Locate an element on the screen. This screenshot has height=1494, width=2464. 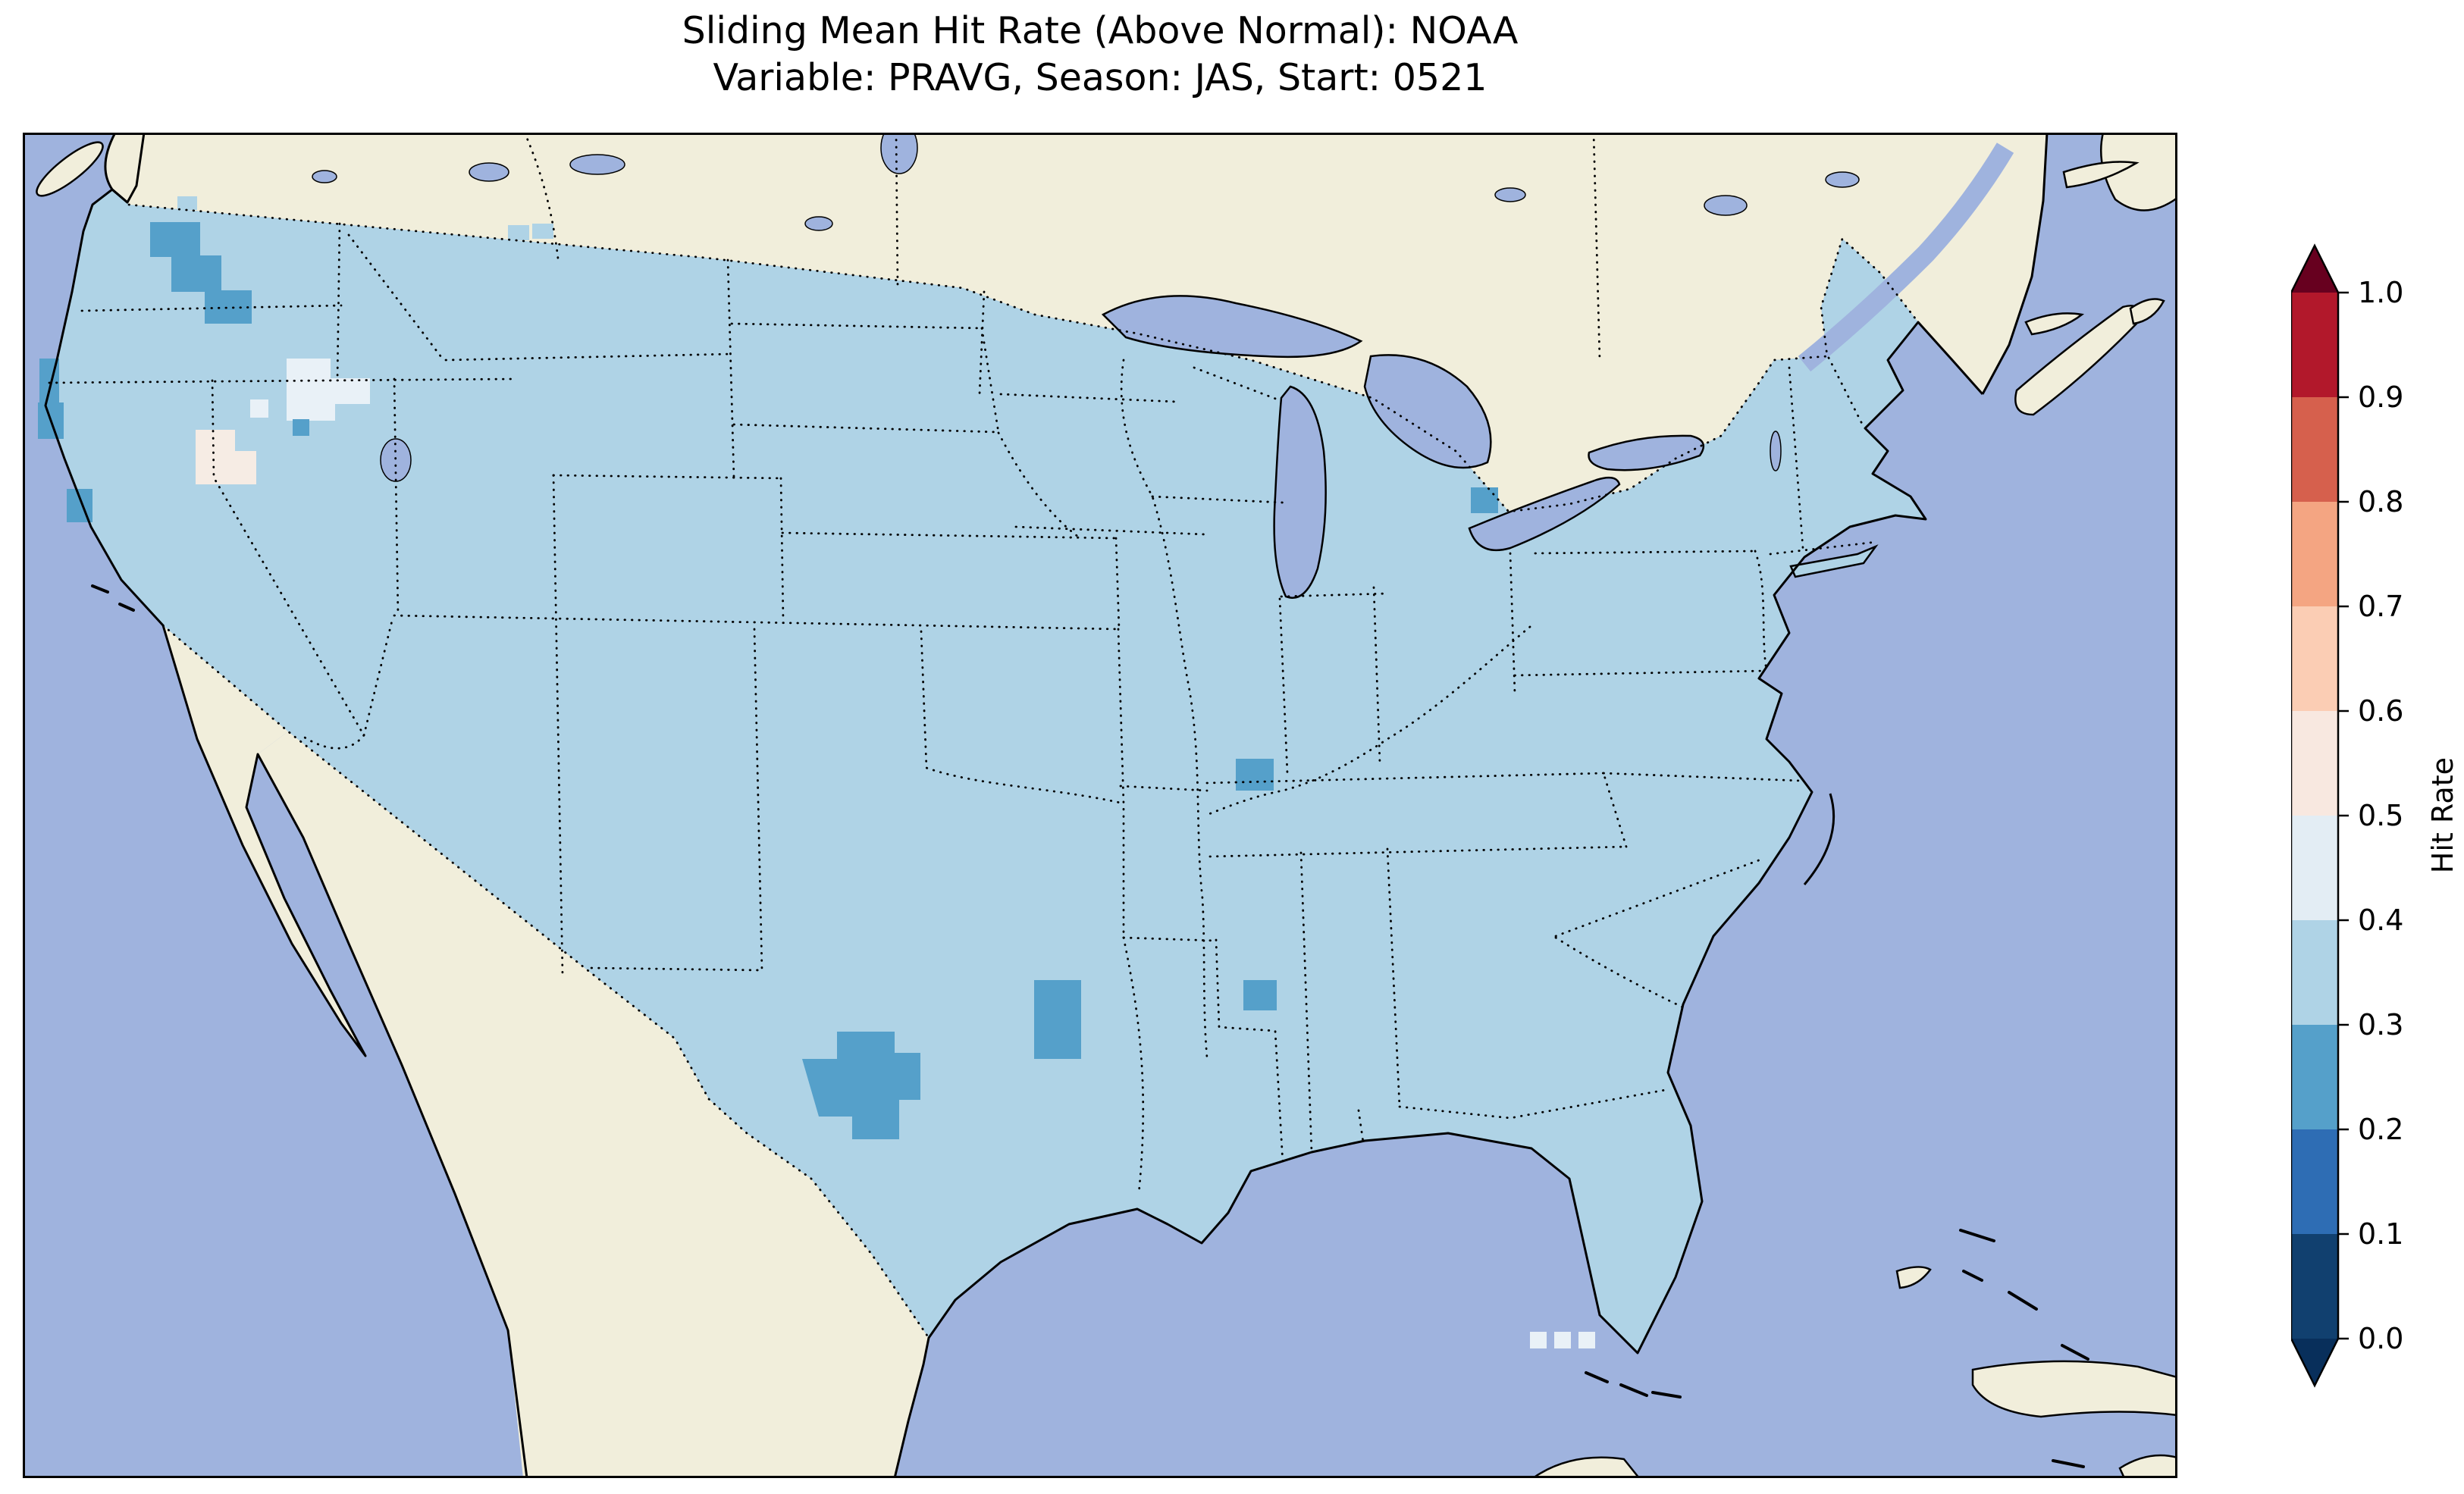
lake-michigan is located at coordinates (1300, 492).